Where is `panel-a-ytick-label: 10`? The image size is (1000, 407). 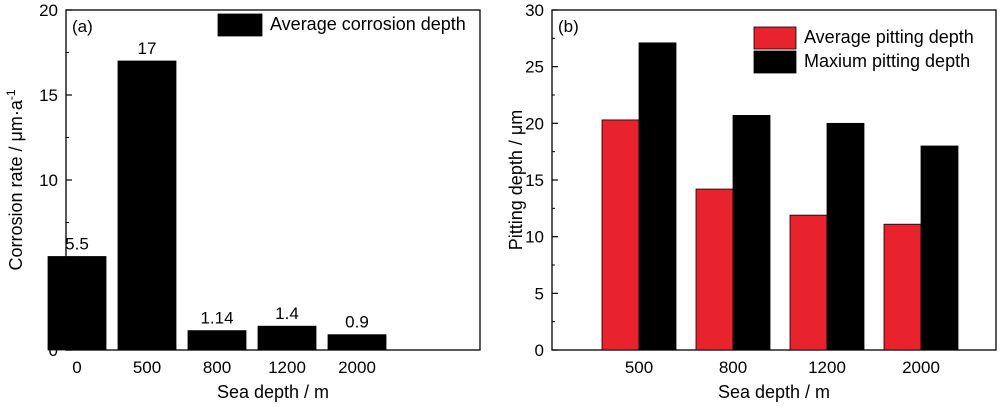
panel-a-ytick-label: 10 is located at coordinates (48, 180).